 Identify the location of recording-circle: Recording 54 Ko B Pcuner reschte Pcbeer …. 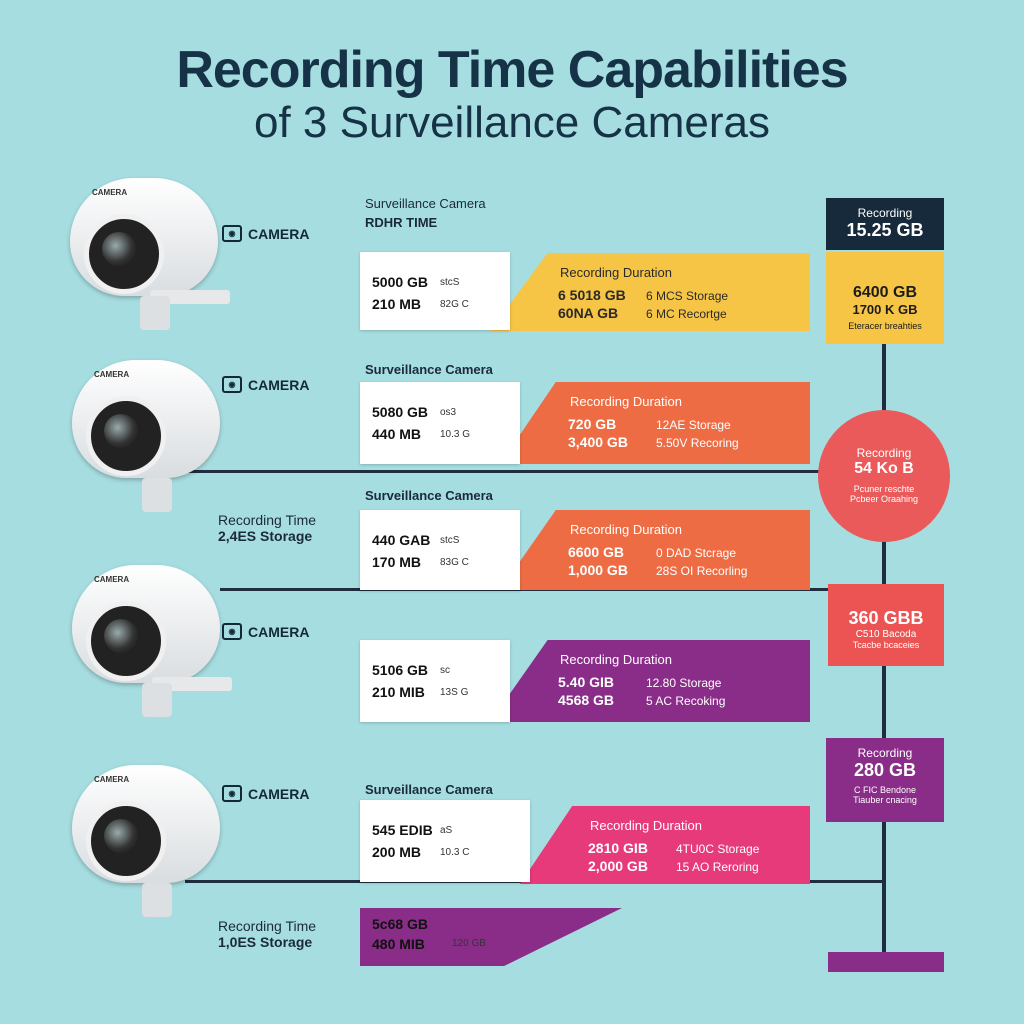
(884, 476).